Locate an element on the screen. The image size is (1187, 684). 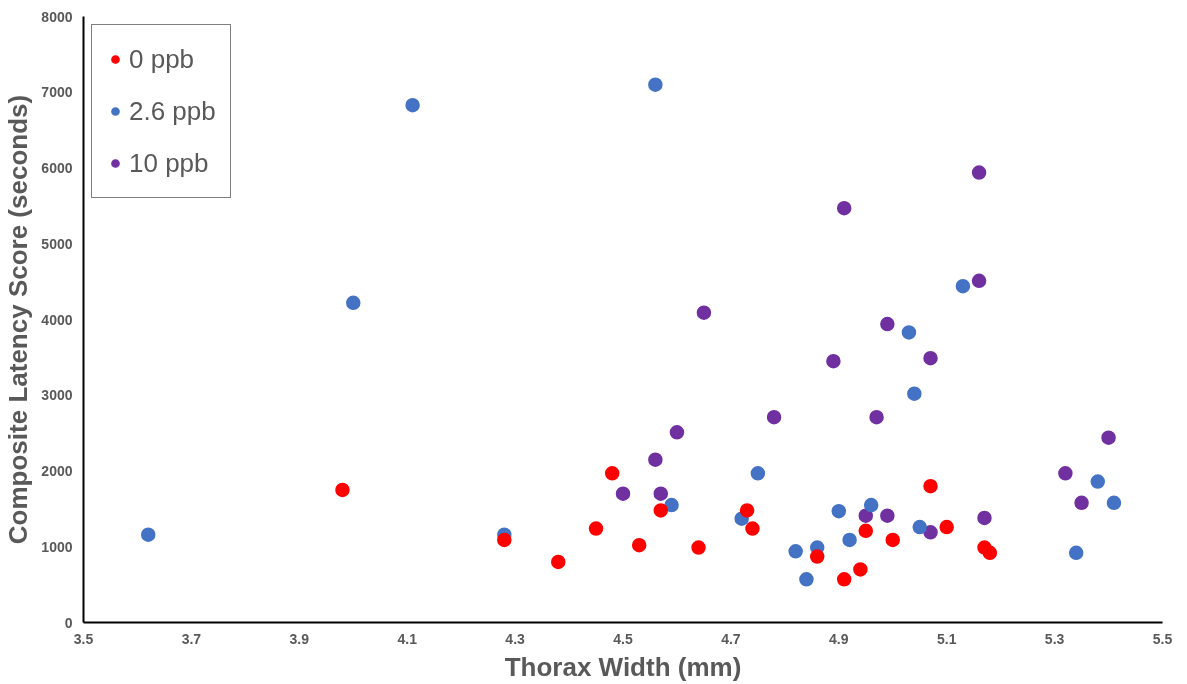
legend-label: 10 ppb is located at coordinates (169, 163).